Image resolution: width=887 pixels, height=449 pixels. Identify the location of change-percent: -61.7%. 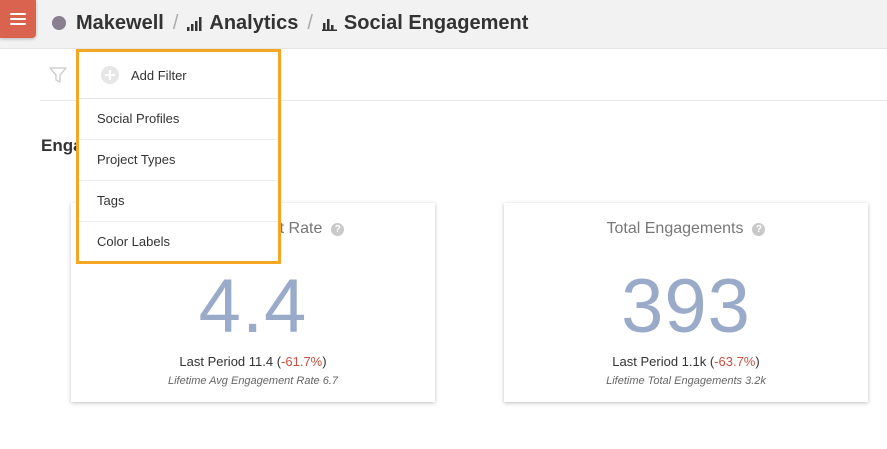
(302, 361).